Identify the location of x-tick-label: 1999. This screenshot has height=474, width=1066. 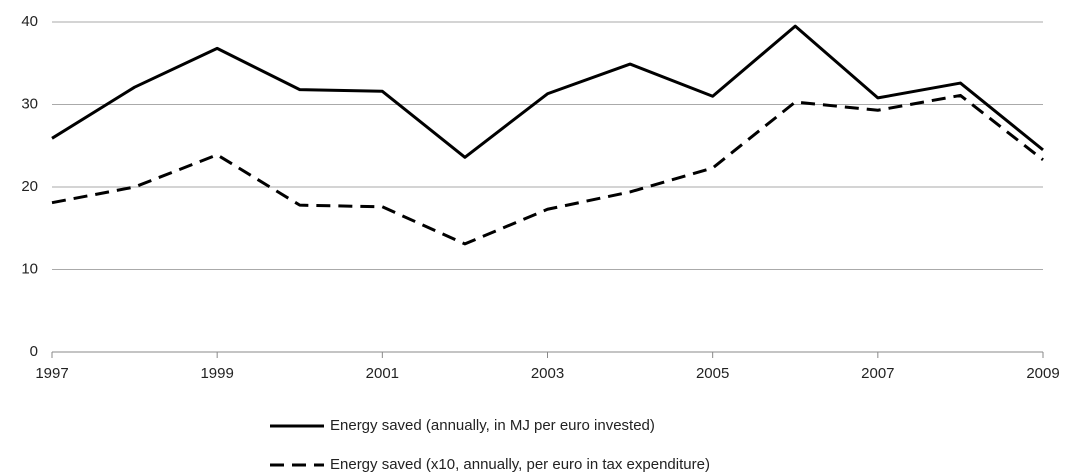
(216, 373).